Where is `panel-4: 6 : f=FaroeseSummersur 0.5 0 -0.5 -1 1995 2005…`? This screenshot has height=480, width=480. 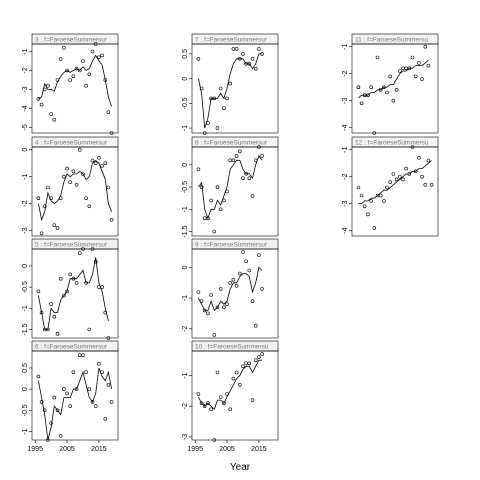 panel-4: 6 : f=FaroeseSummersur 0.5 0 -0.5 -1 1995 2005… is located at coordinates (70, 396).